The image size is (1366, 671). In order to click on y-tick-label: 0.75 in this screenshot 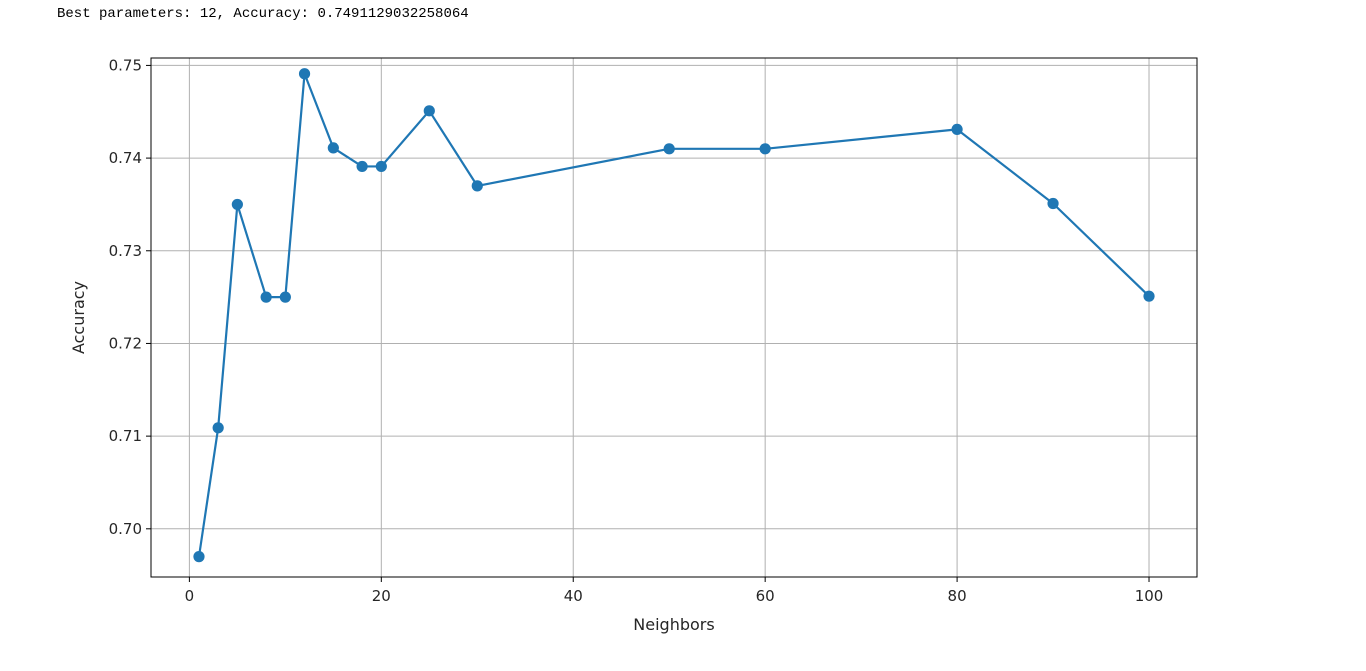, I will do `click(125, 65)`.